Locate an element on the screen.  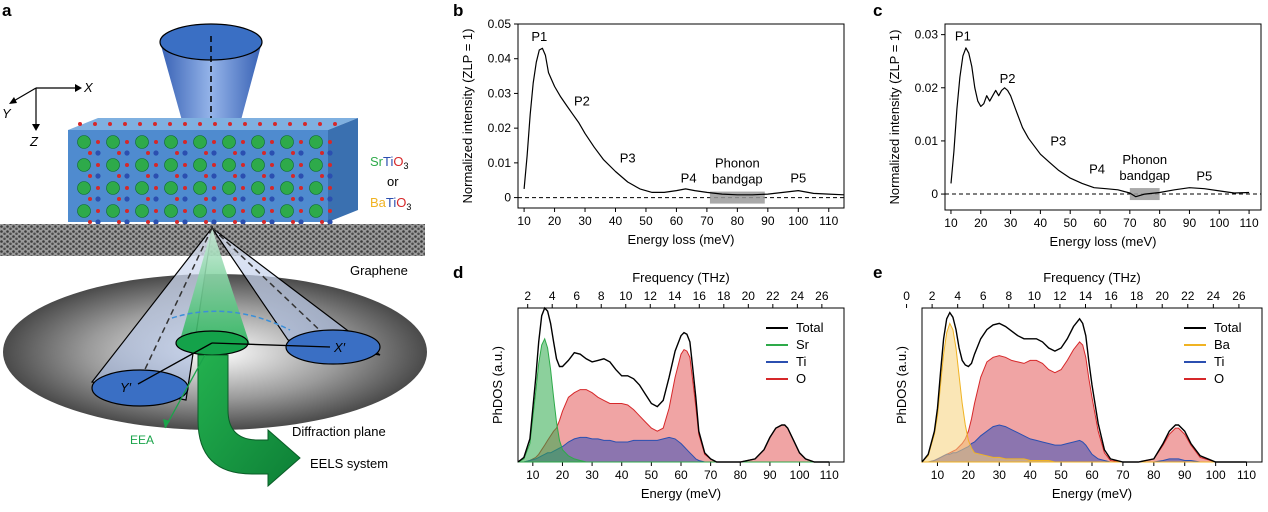
top-tick-label: 16 is located at coordinates (1111, 296).